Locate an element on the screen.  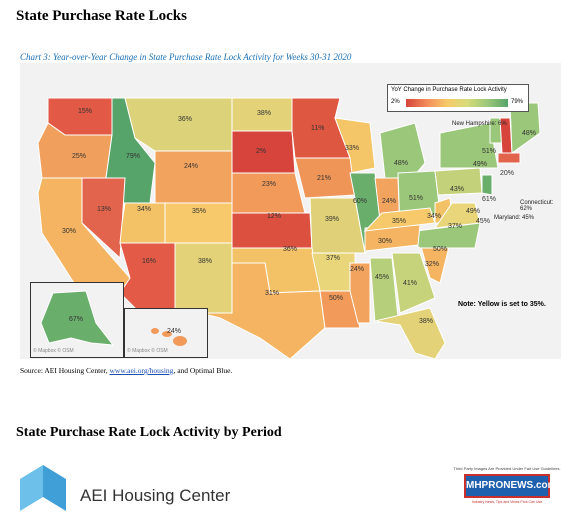
callout-maryland: Maryland: 45% is located at coordinates (514, 218).